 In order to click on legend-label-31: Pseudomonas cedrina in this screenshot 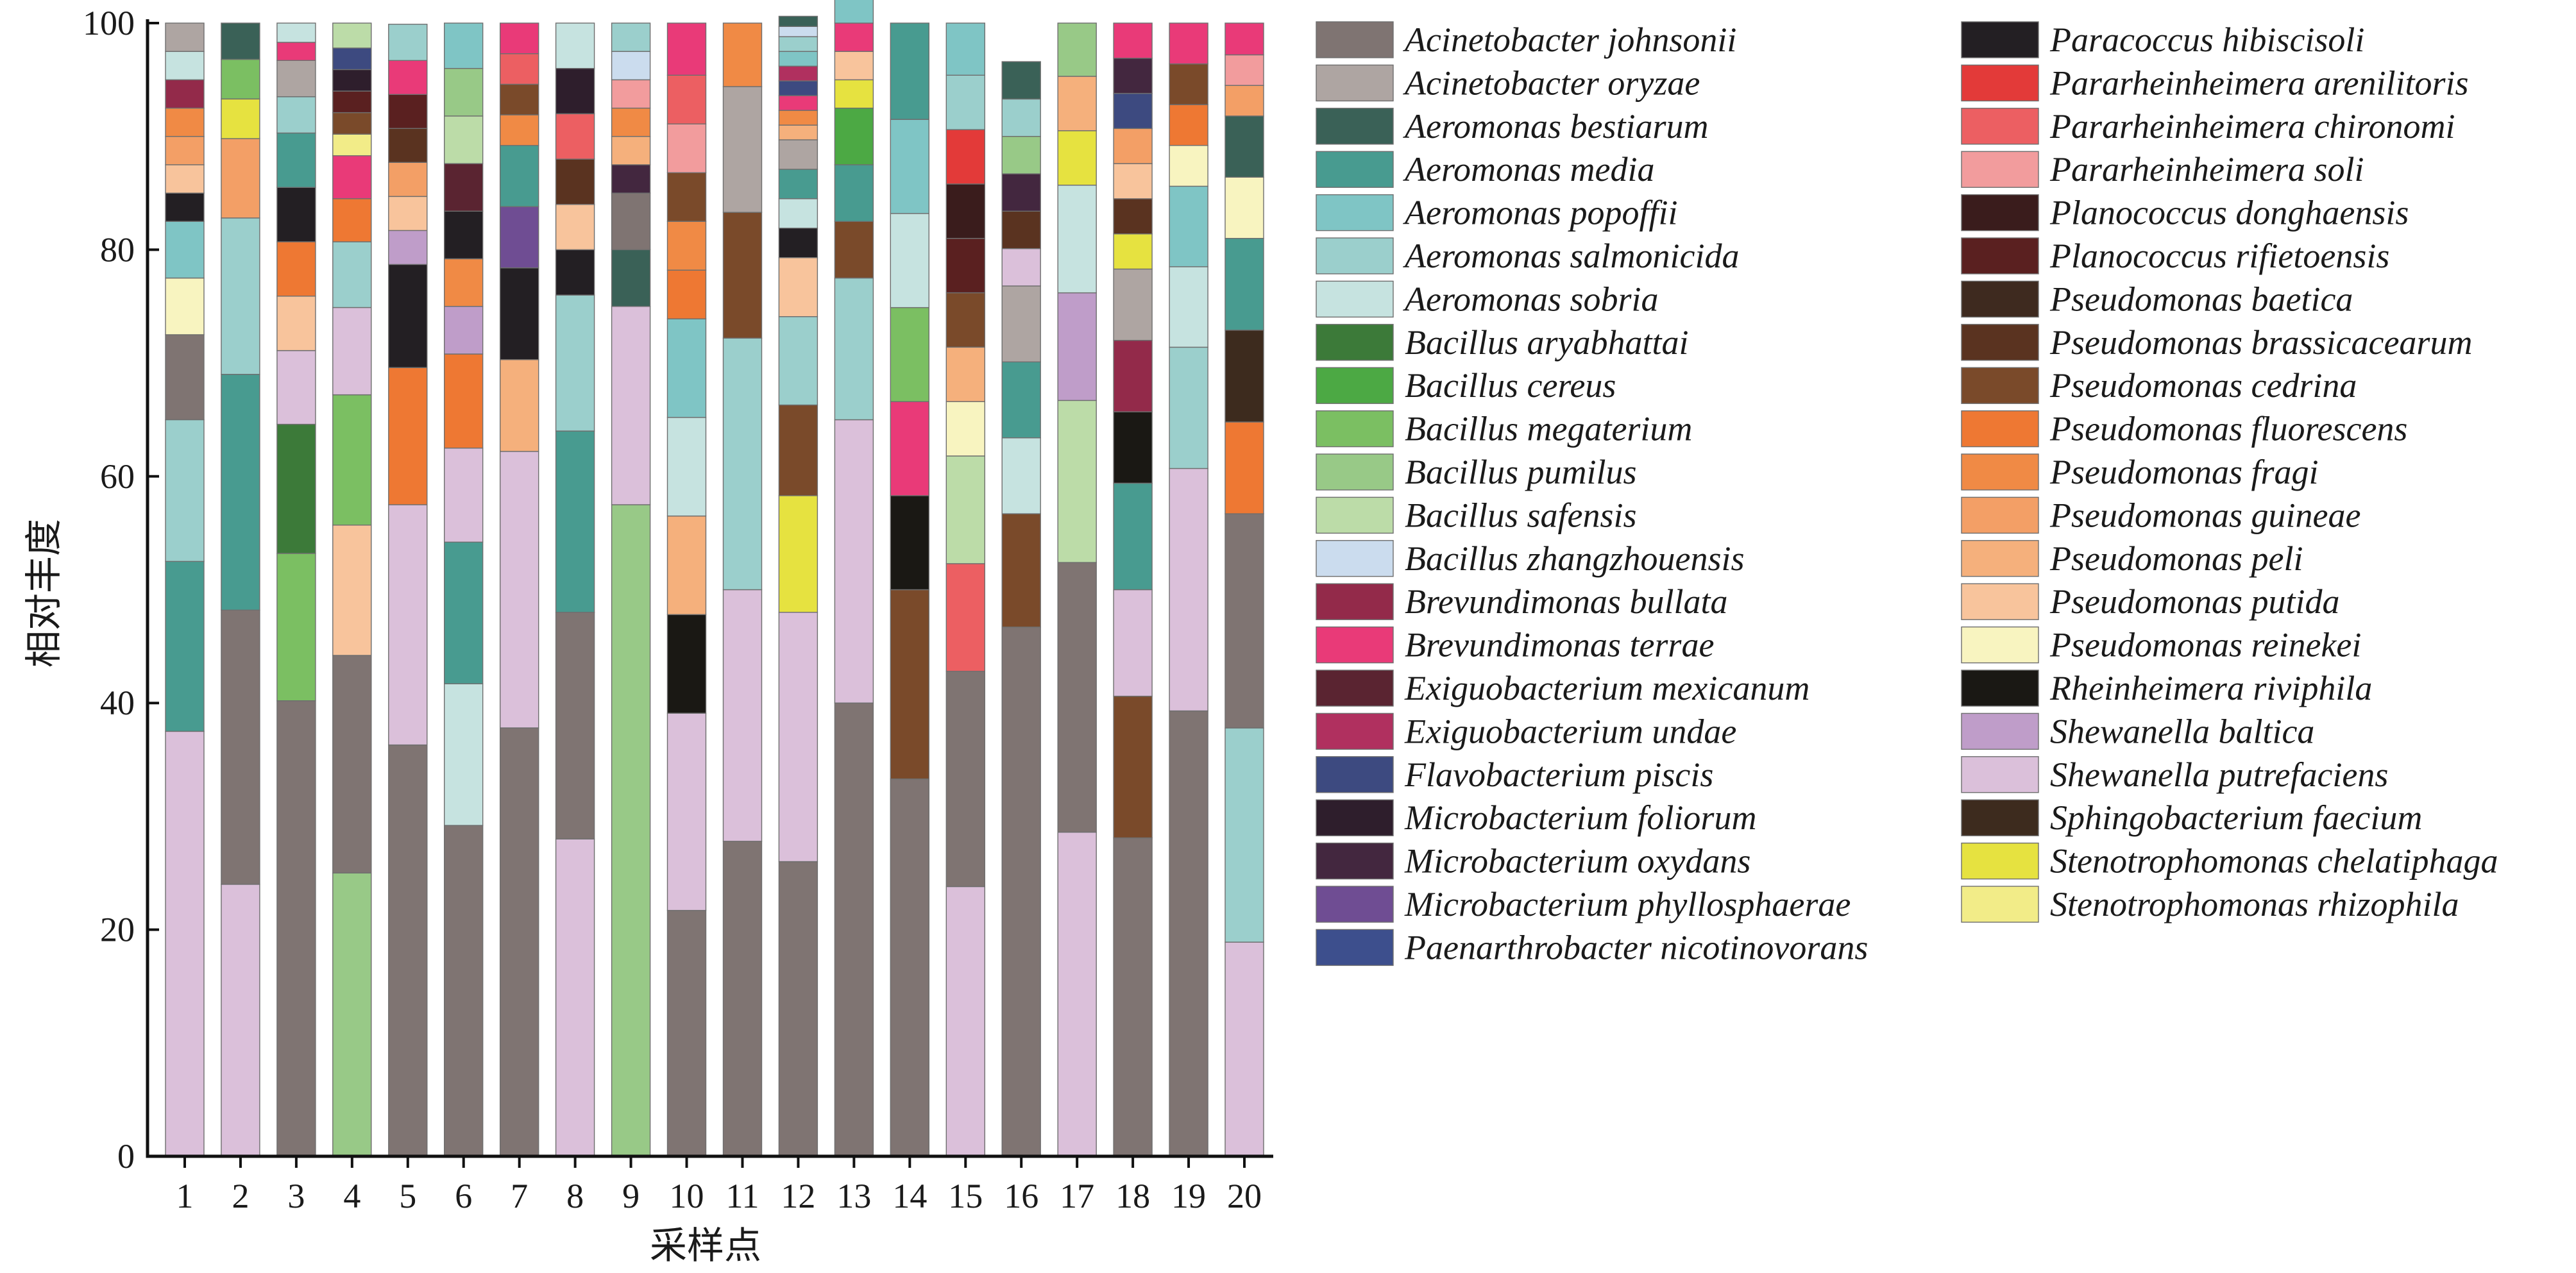, I will do `click(2203, 385)`.